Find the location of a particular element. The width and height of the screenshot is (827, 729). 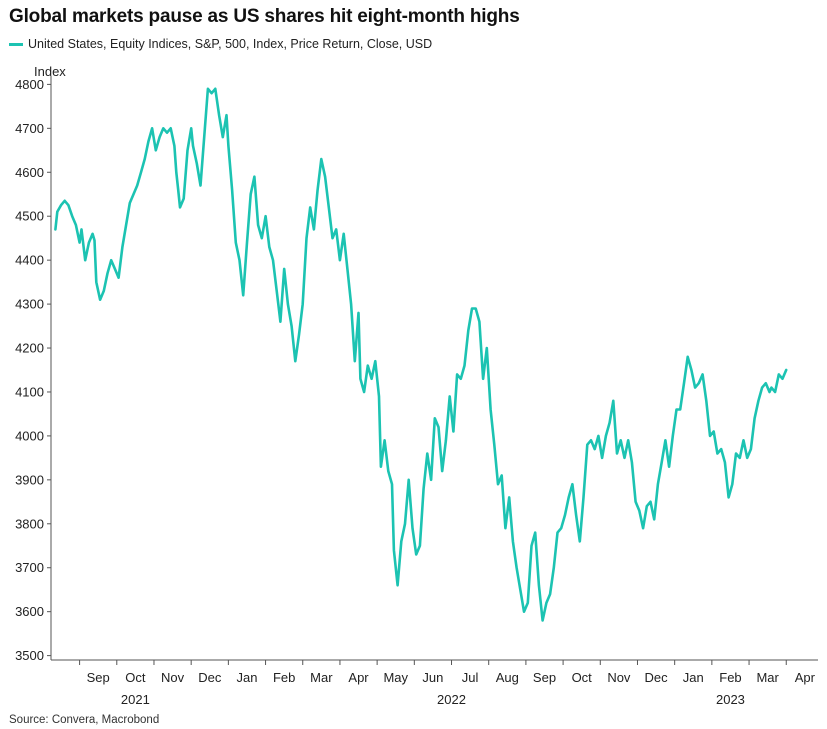

y-tick-label: 3600 is located at coordinates (29, 611).